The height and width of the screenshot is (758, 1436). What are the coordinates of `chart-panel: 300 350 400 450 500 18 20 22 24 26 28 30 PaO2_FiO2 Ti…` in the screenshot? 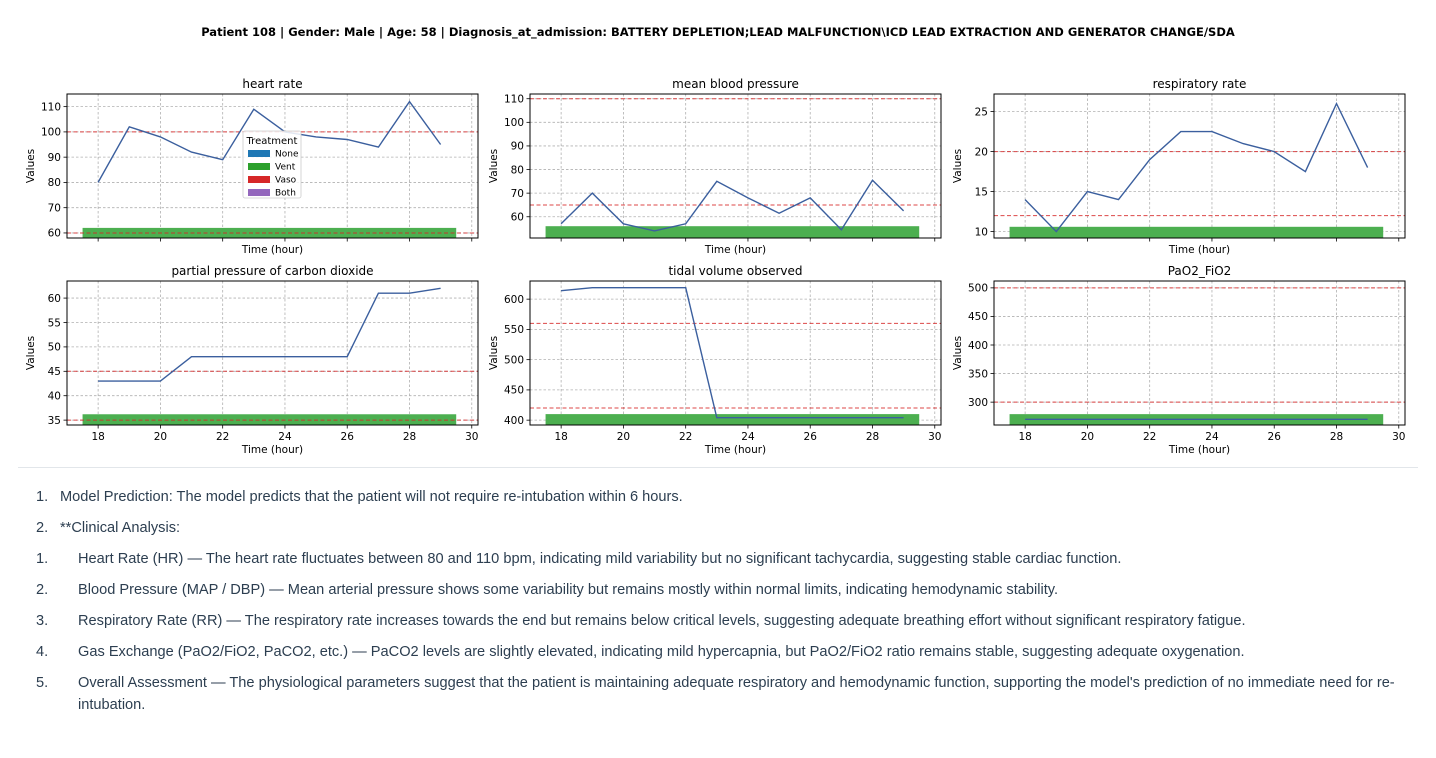 It's located at (1179, 360).